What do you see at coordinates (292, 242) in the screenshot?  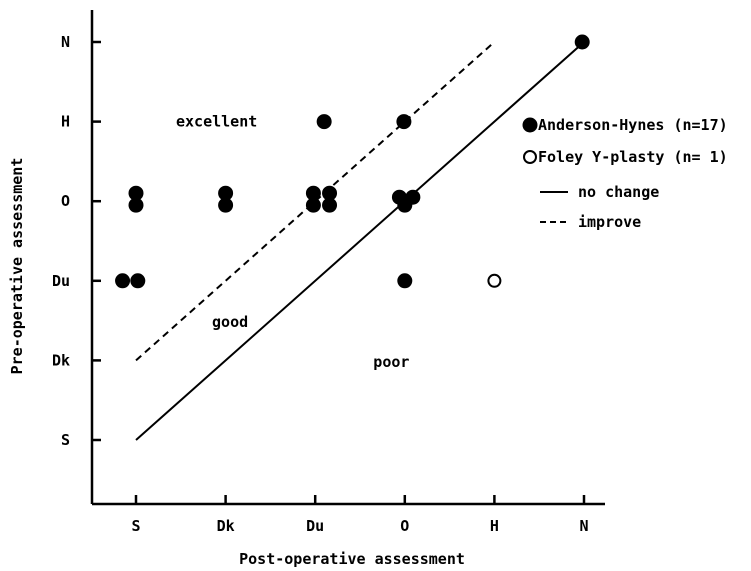 I see `region-labels: excellent good poor` at bounding box center [292, 242].